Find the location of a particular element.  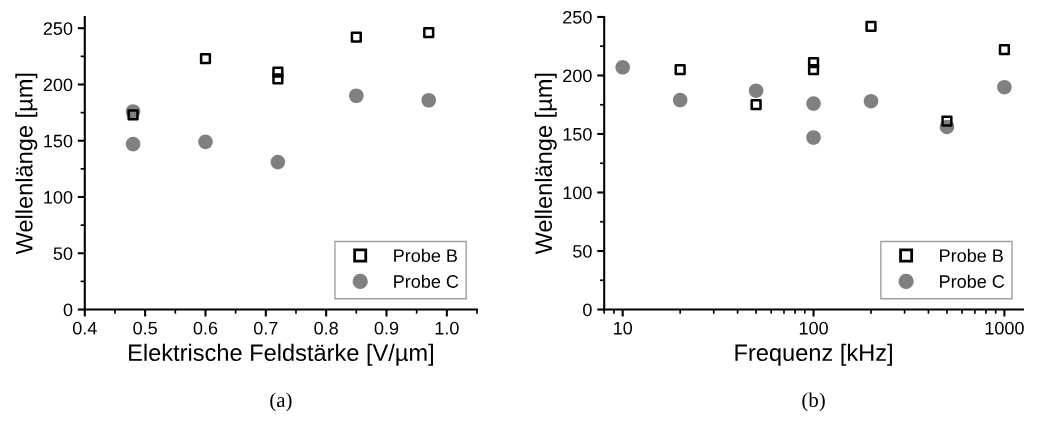

text: (b) is located at coordinates (813, 402).